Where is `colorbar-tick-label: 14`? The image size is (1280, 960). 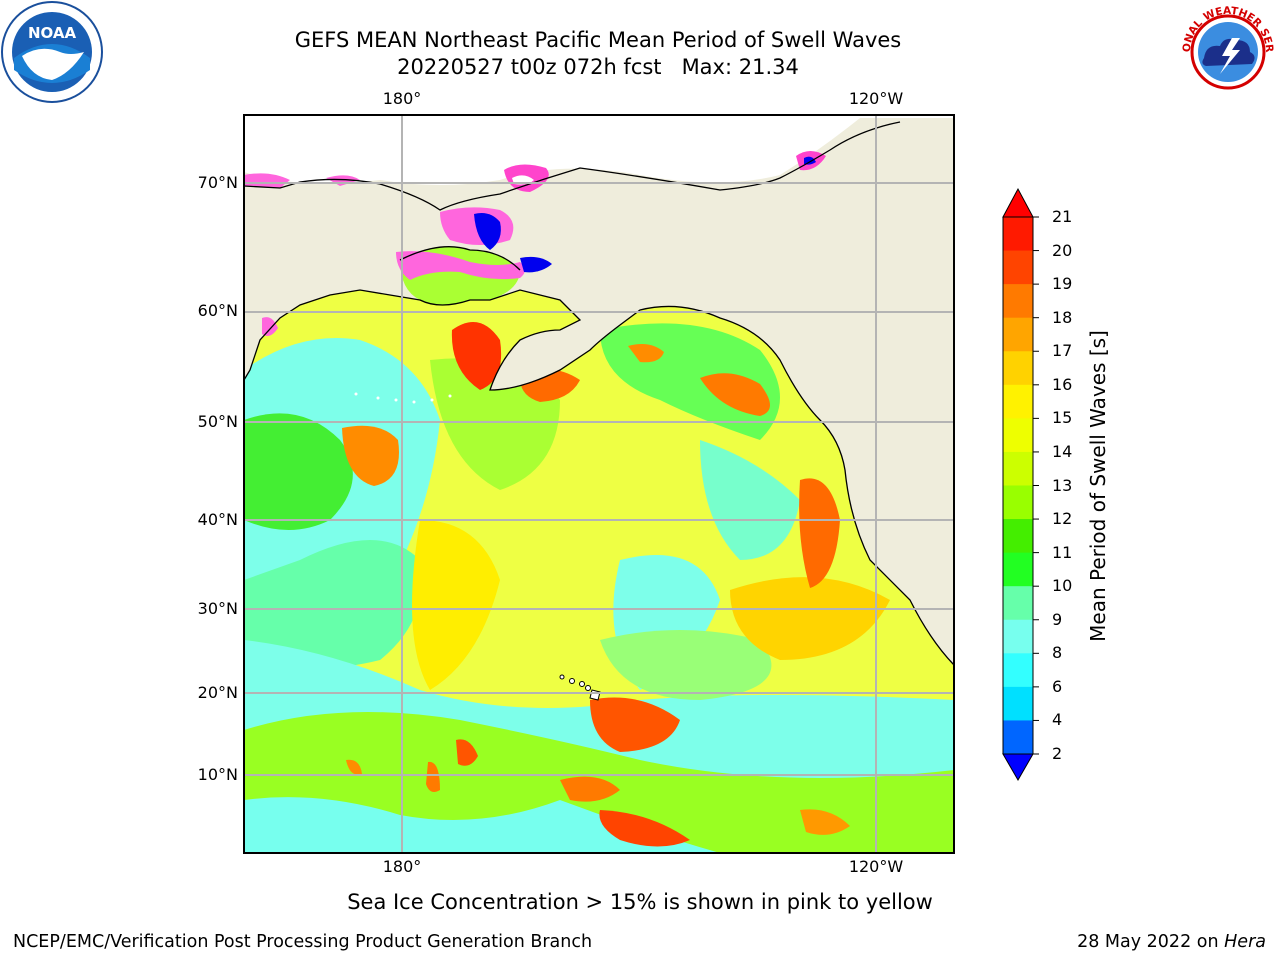 colorbar-tick-label: 14 is located at coordinates (1062, 451).